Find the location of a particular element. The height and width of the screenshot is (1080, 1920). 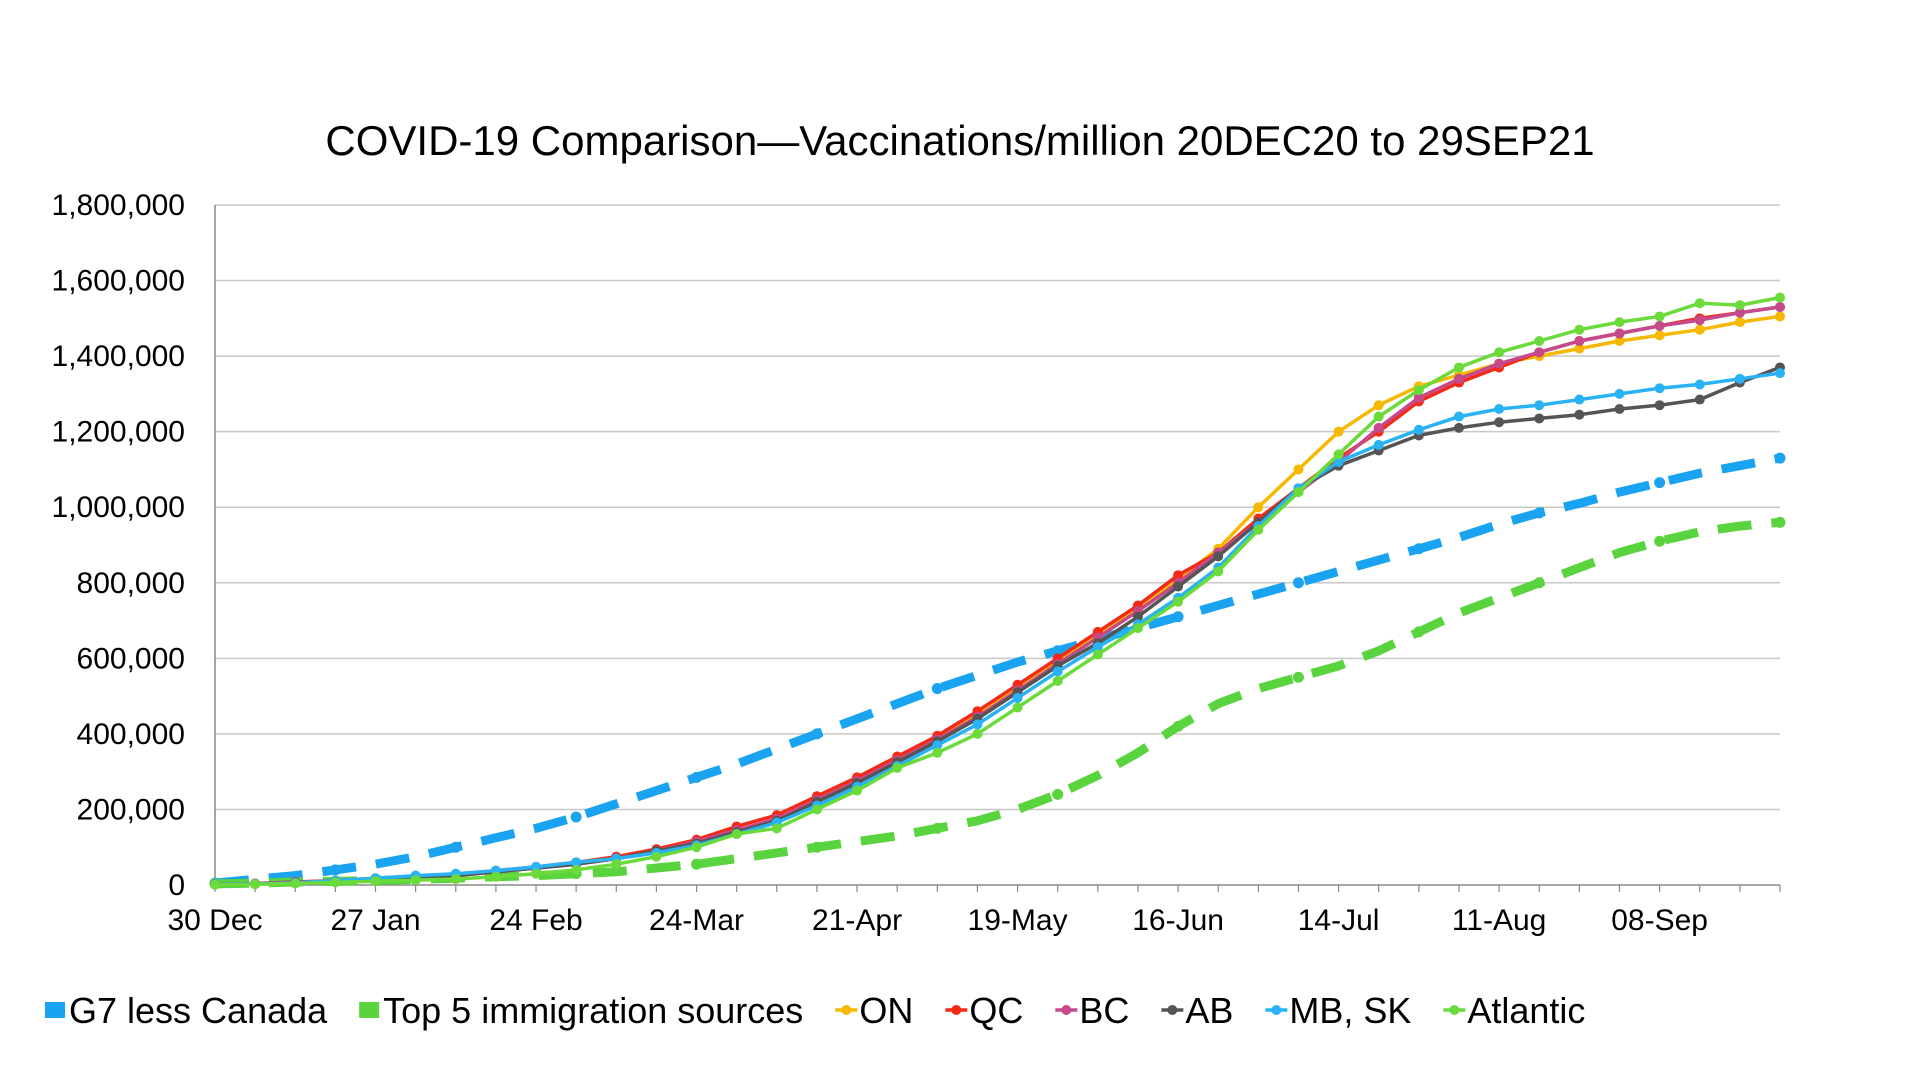

legend-item: MB, SK is located at coordinates (1338, 1010).